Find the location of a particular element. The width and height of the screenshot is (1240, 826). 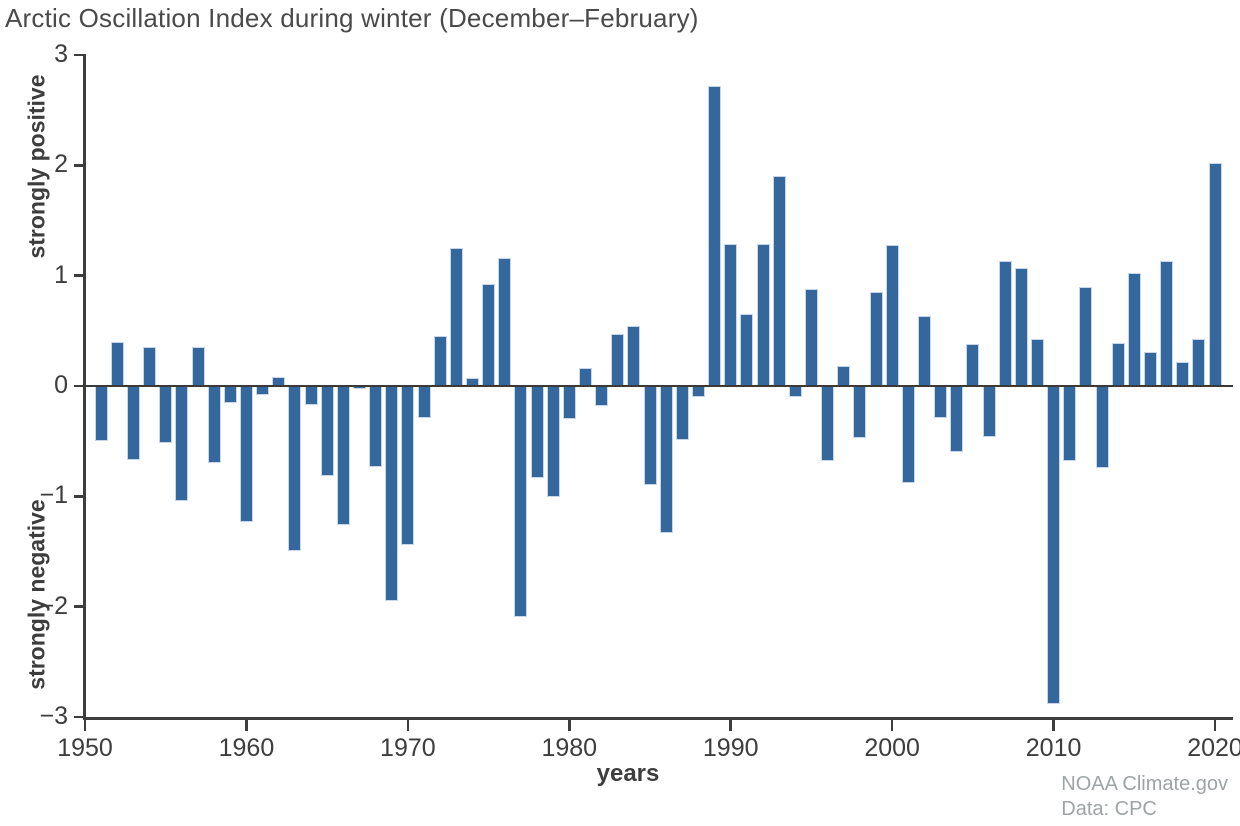

y-tick-label: 2 is located at coordinates (61, 164).